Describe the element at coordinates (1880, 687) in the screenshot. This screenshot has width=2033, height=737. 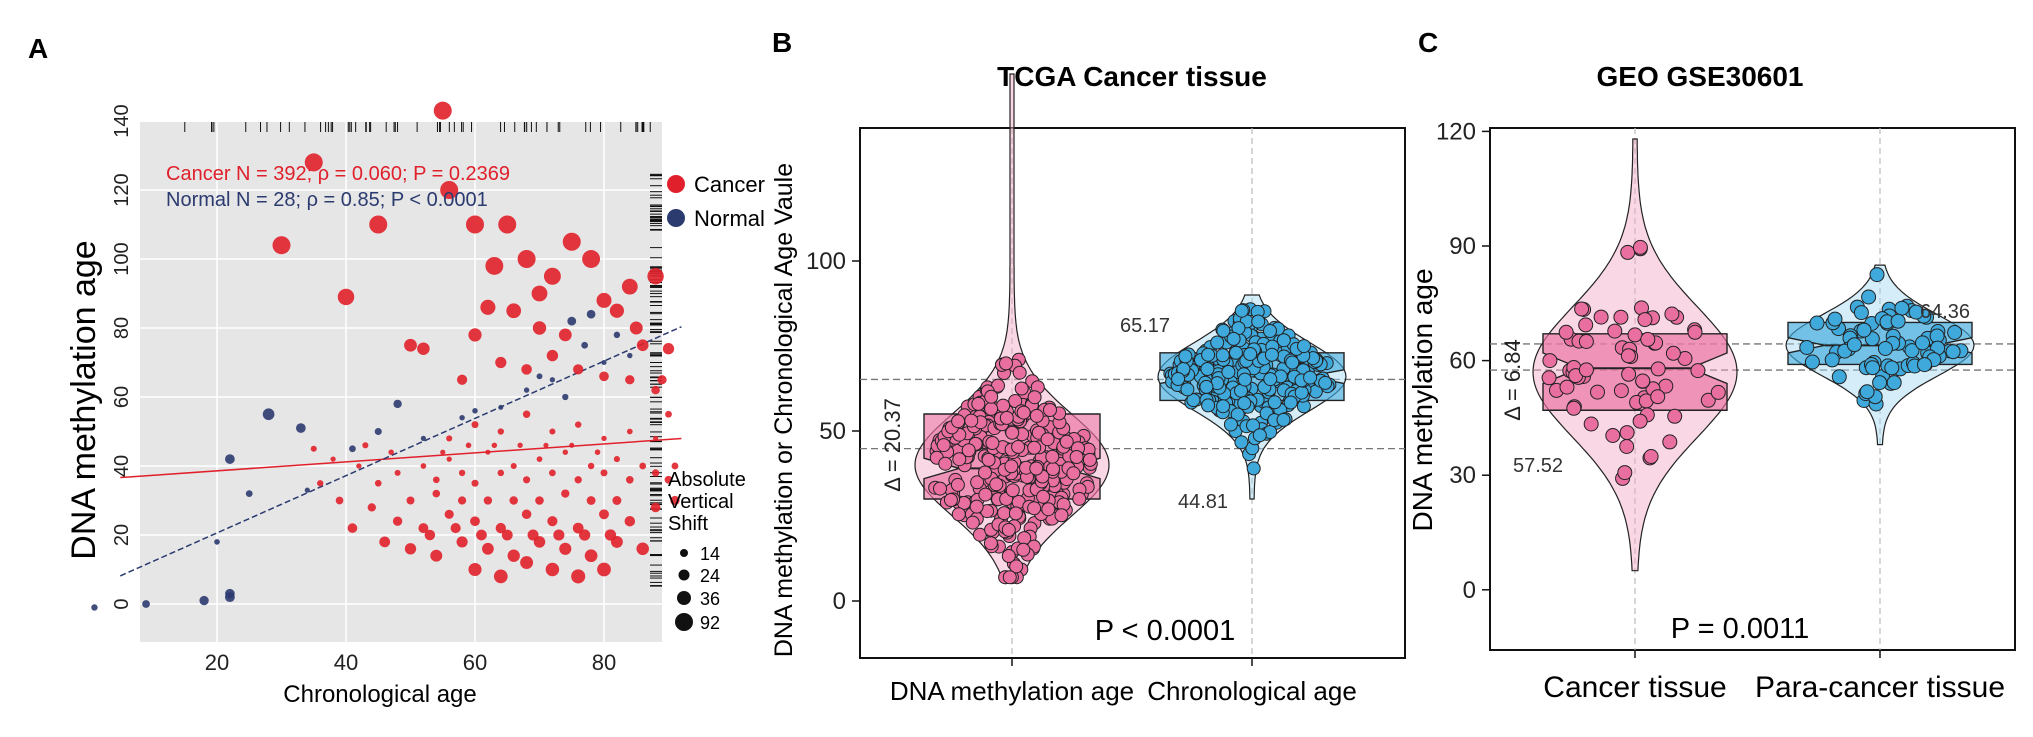
I see `category-label-c-1: Para-cancer tissue` at that location.